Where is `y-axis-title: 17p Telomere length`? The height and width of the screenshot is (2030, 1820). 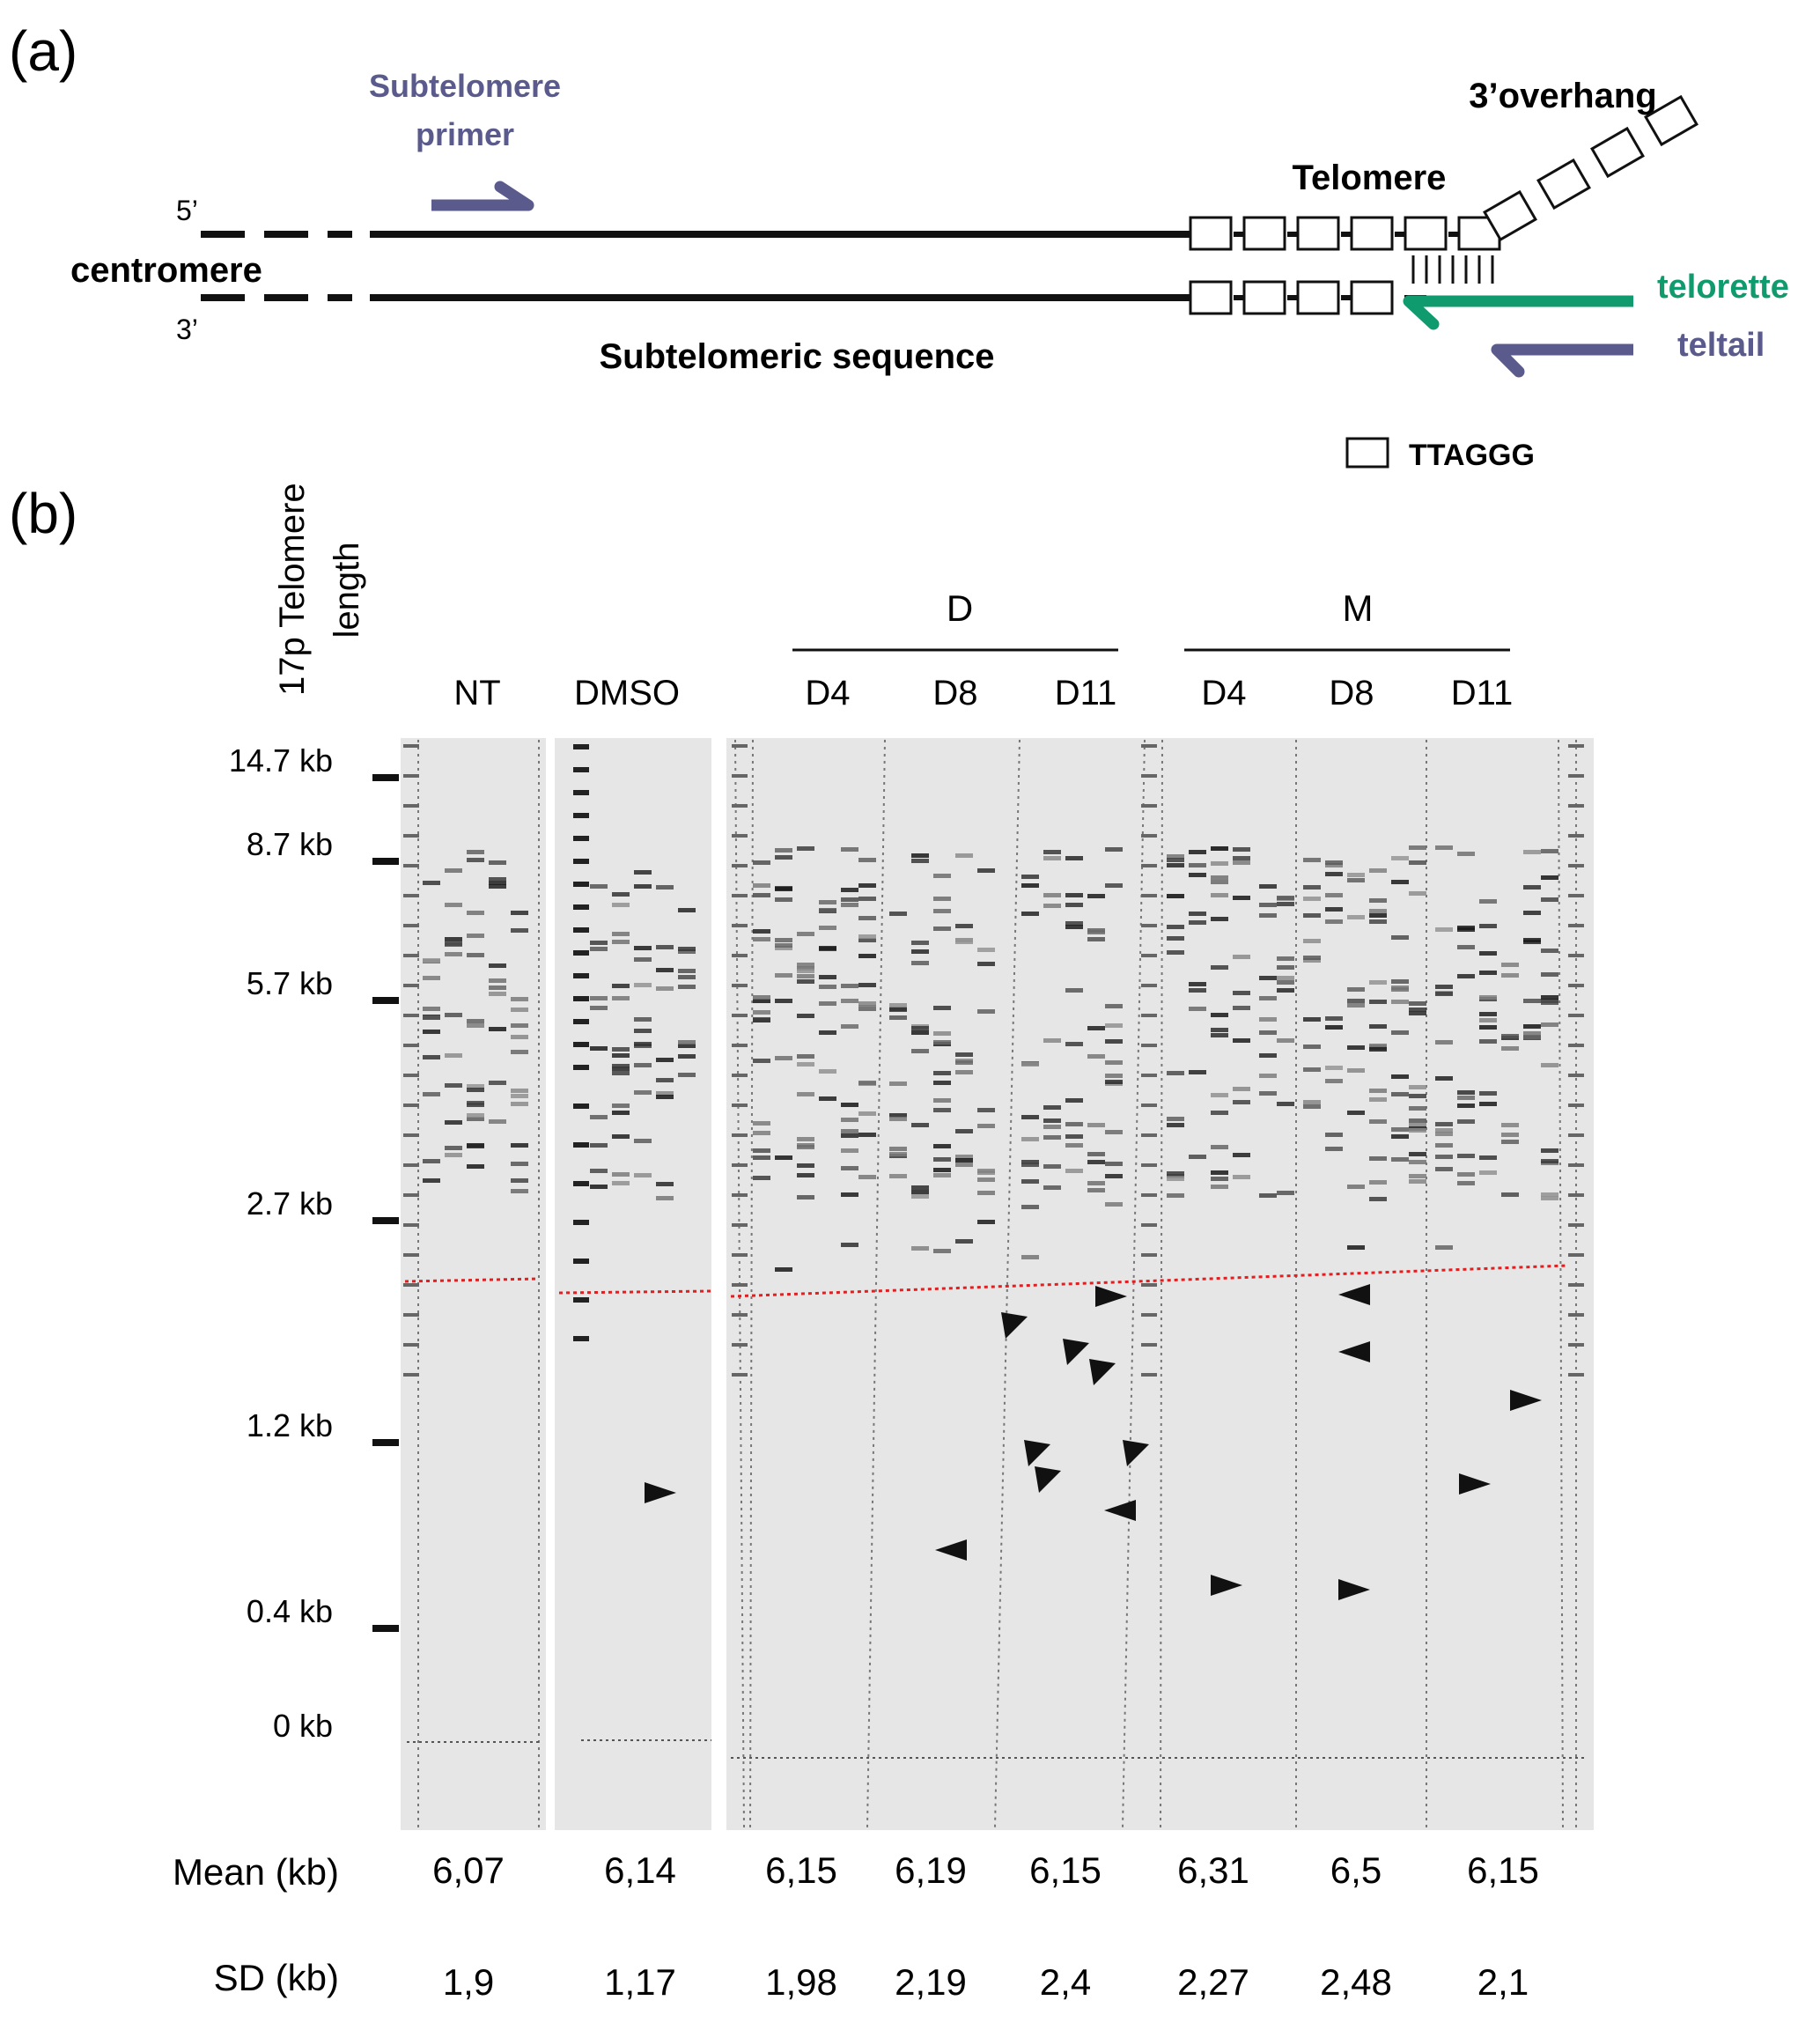
y-axis-title: 17p Telomere length is located at coordinates (319, 589).